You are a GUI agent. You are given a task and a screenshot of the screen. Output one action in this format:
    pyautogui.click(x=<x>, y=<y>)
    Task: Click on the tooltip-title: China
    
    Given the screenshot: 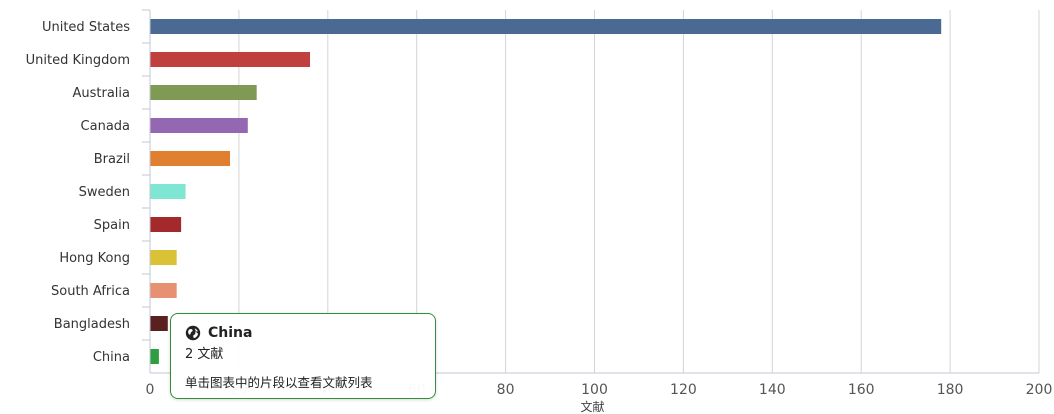 What is the action you would take?
    pyautogui.click(x=230, y=333)
    